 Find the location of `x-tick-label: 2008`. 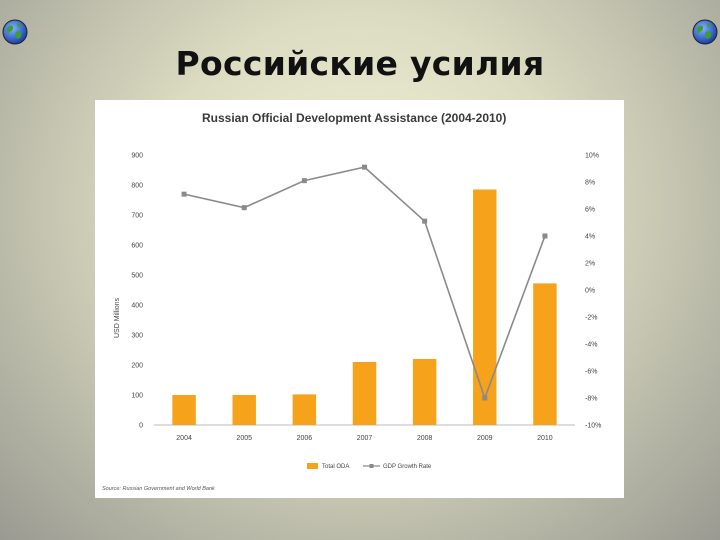

x-tick-label: 2008 is located at coordinates (425, 438).